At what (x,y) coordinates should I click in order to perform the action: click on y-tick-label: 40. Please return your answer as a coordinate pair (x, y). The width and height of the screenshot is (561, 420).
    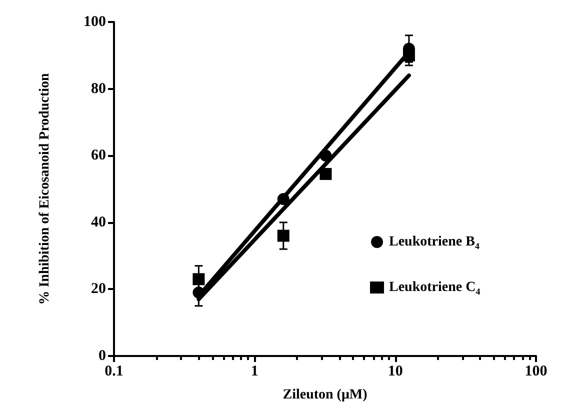
    Looking at the image, I should click on (98, 222).